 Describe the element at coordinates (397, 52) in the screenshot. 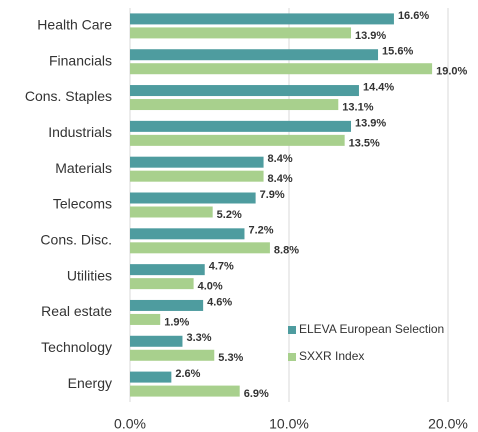

I see `value-label: 15.6%` at that location.